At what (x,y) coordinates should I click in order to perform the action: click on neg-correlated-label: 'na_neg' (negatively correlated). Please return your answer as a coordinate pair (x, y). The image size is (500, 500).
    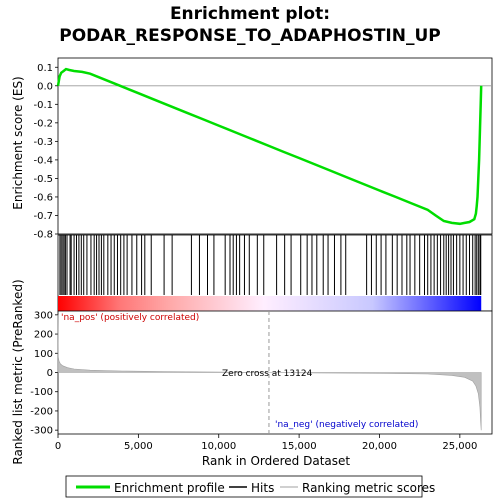
    Looking at the image, I should click on (346, 425).